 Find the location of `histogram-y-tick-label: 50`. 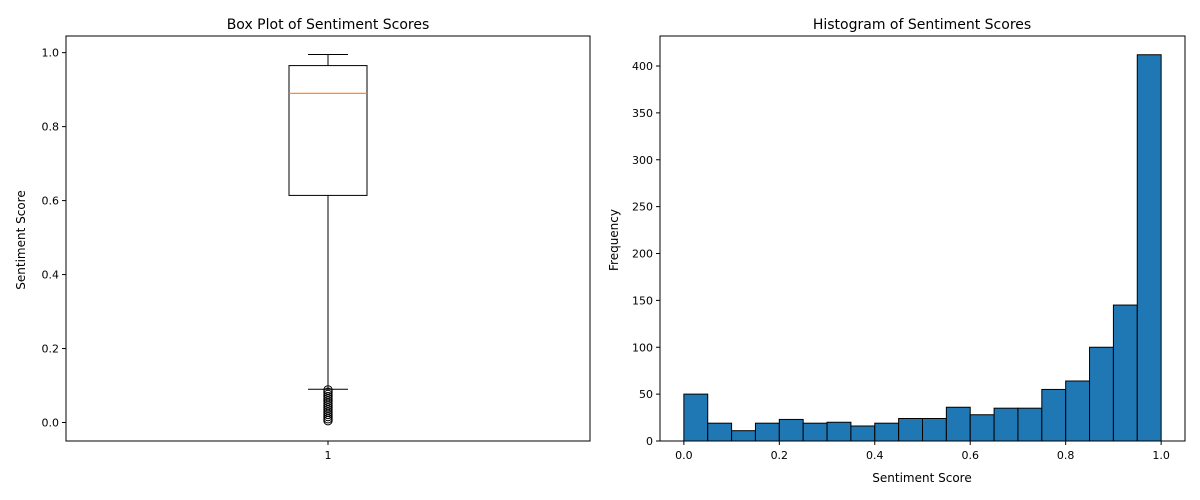

histogram-y-tick-label: 50 is located at coordinates (646, 394).